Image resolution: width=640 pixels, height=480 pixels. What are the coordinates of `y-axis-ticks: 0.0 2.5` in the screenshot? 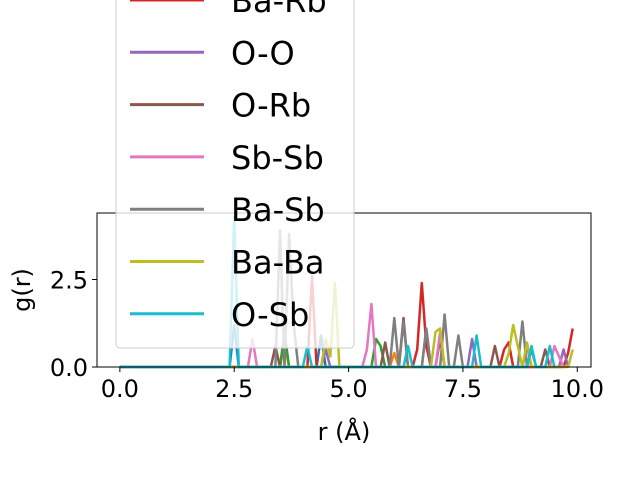 It's located at (73, 324).